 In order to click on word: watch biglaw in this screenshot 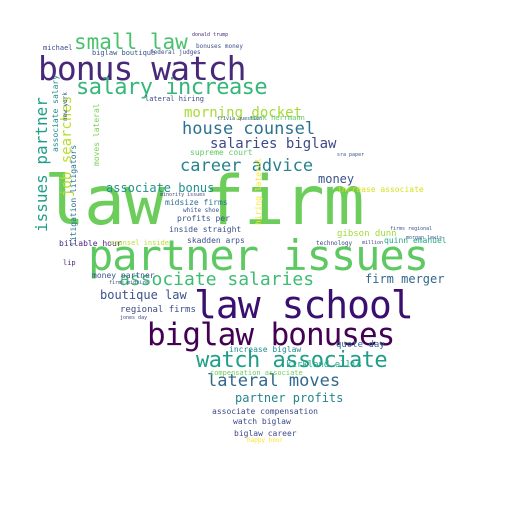, I will do `click(262, 421)`.